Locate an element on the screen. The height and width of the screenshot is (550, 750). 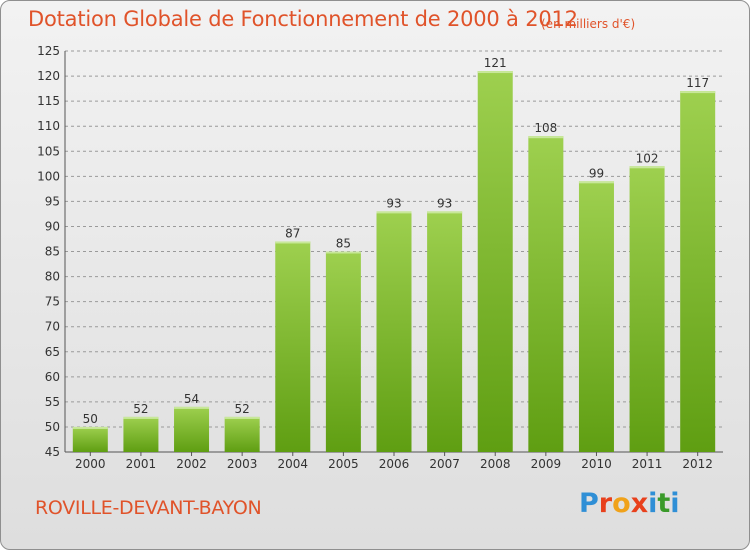
x-tick-label: 2007 is located at coordinates (444, 464).